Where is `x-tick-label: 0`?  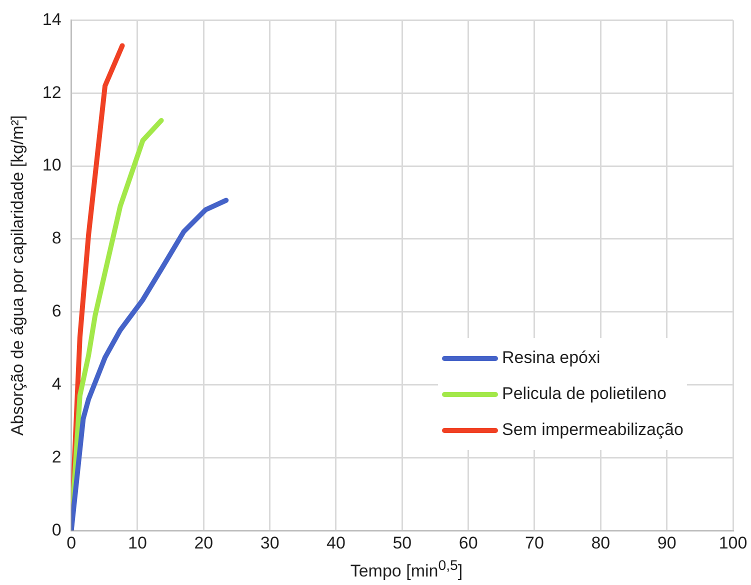 x-tick-label: 0 is located at coordinates (71, 542).